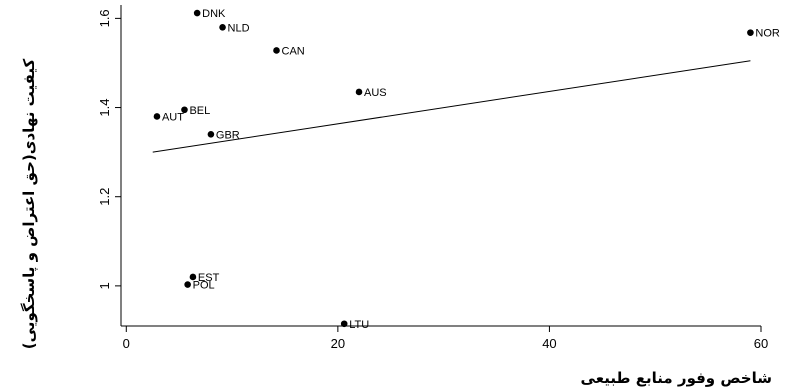  What do you see at coordinates (209, 278) in the screenshot?
I see `point-label: EST` at bounding box center [209, 278].